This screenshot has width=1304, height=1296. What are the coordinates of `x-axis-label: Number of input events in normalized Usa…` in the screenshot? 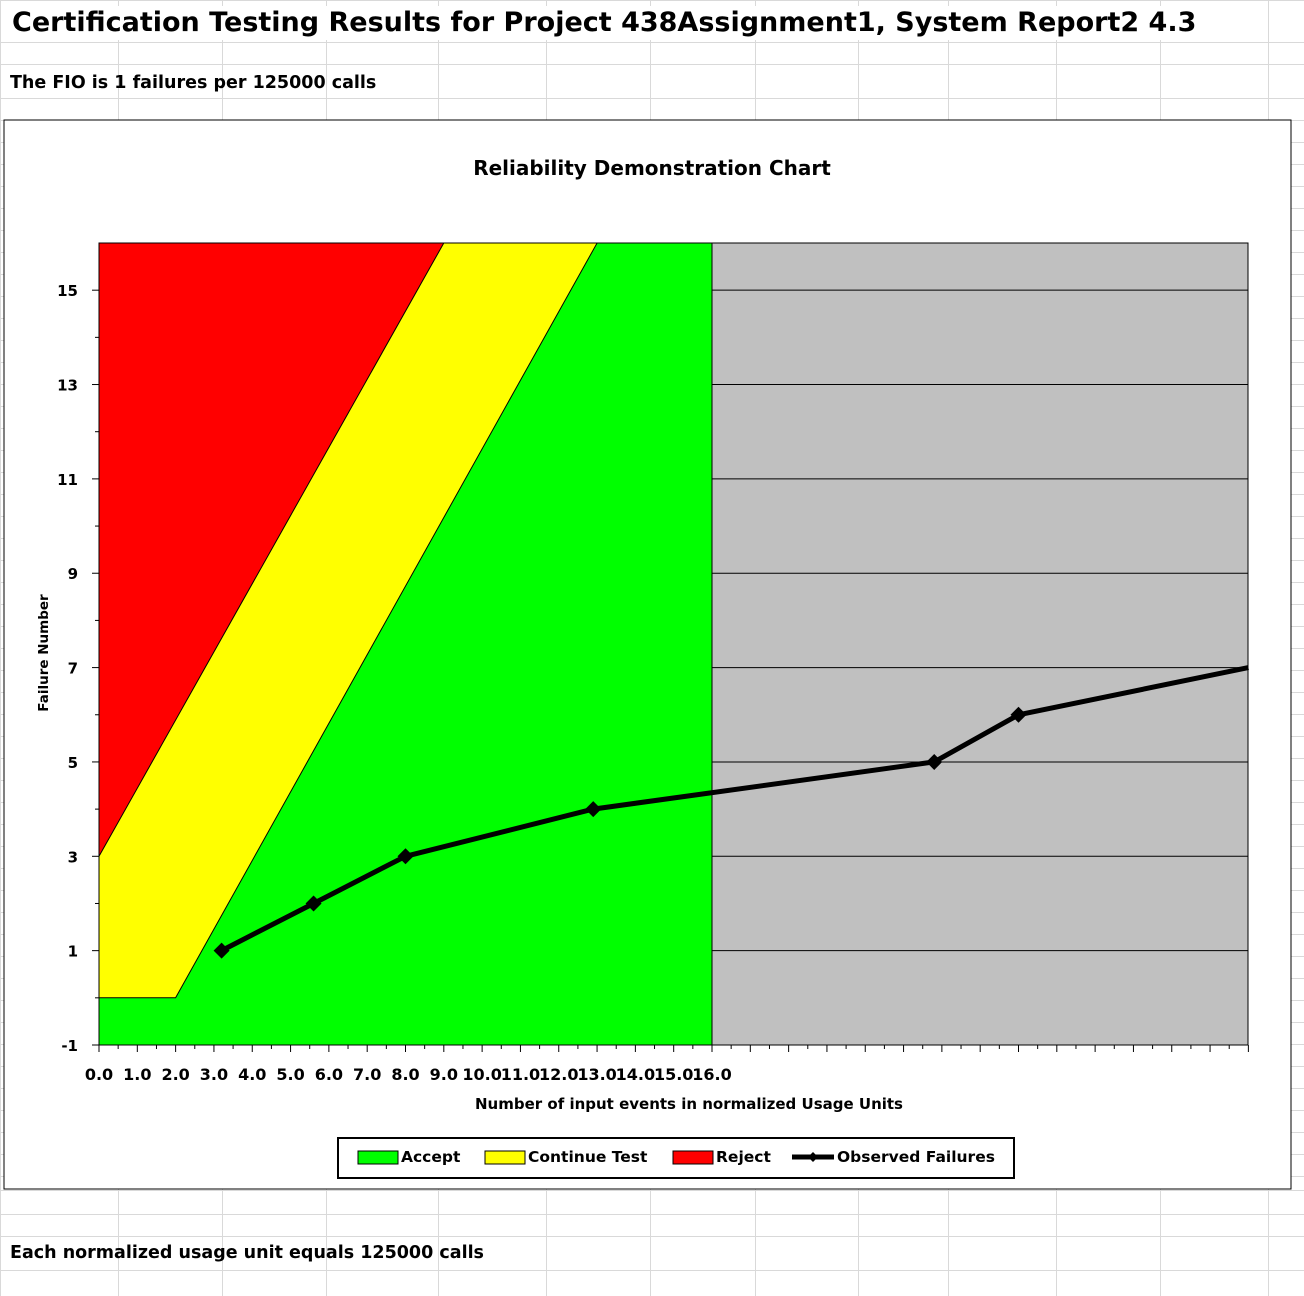 It's located at (689, 1104).